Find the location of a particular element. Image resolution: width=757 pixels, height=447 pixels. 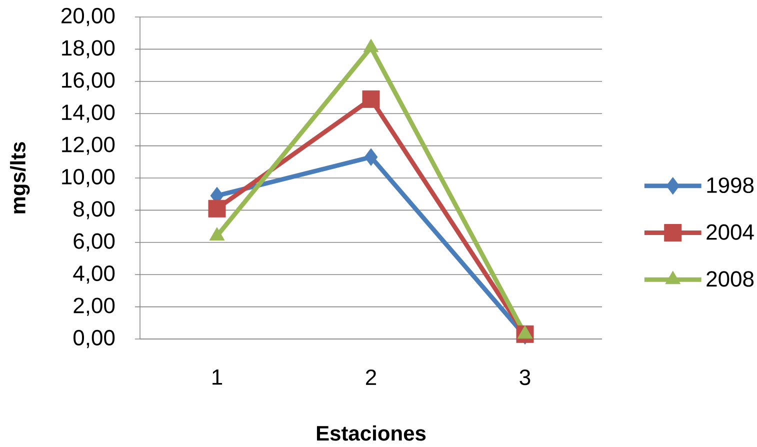

y-tick-label: 12,00 is located at coordinates (88, 145).